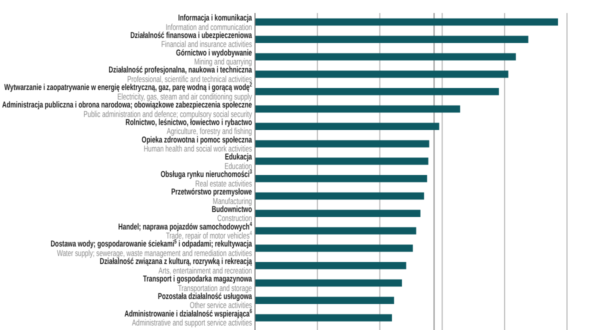  What do you see at coordinates (151, 248) in the screenshot?
I see `y-tick-label: Dostawa wody; gospodarowanie ściekami$^{5}$ i odpadami; rekultywacja Water supply; sewerage, waste management and remediation activities` at bounding box center [151, 248].